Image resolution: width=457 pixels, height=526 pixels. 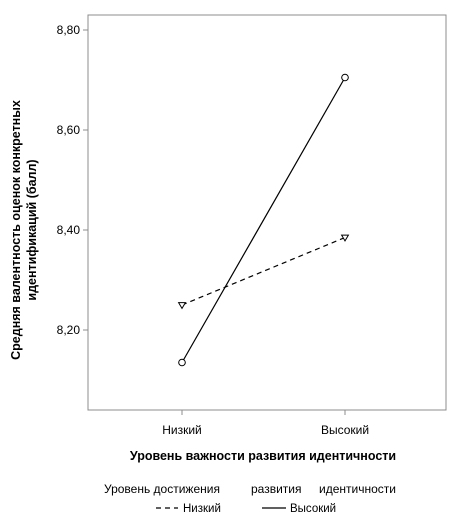 What do you see at coordinates (263, 271) in the screenshot?
I see `series-line-low` at bounding box center [263, 271].